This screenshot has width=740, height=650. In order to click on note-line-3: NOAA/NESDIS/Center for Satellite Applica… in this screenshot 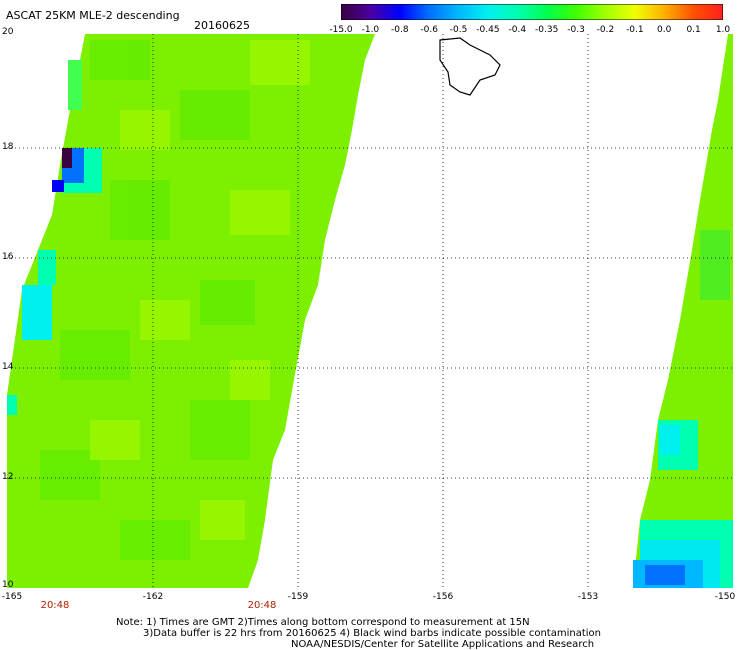, I will do `click(443, 644)`.